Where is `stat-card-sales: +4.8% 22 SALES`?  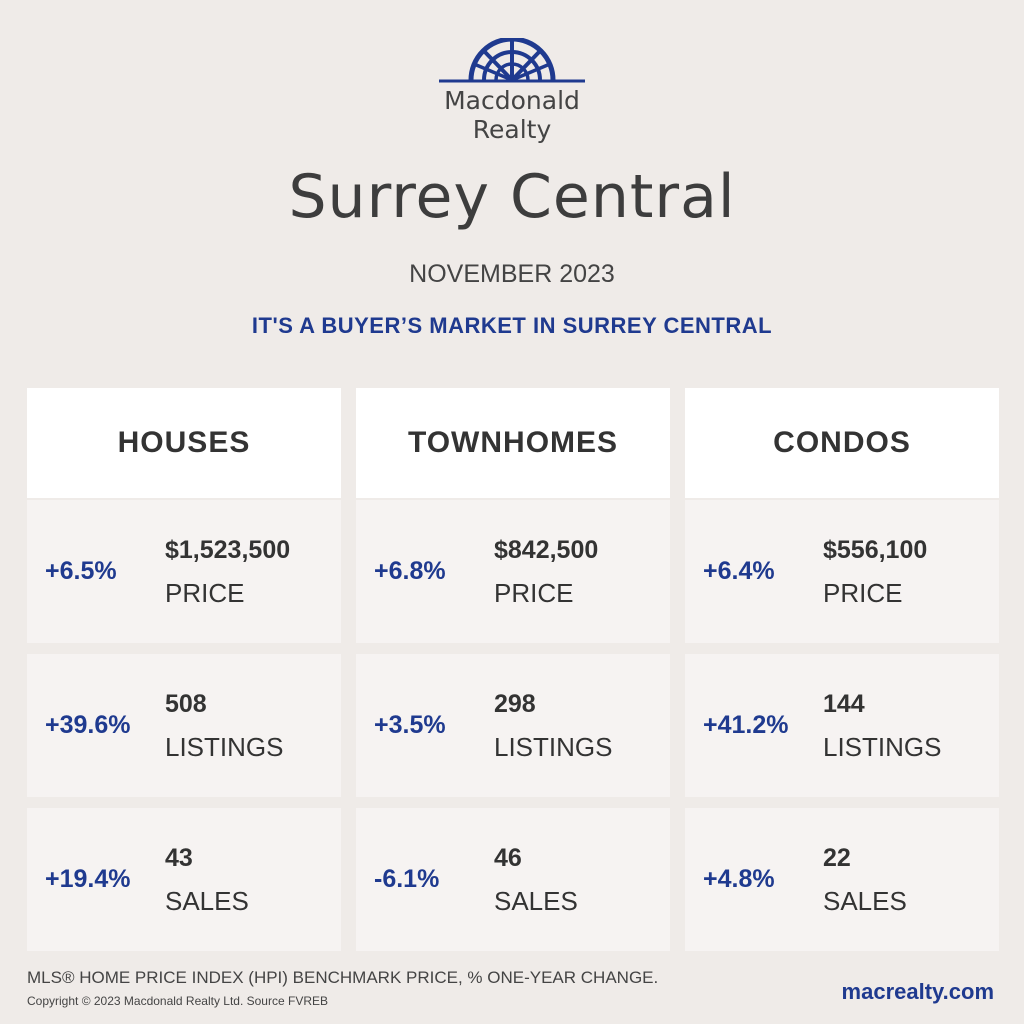 stat-card-sales: +4.8% 22 SALES is located at coordinates (842, 879).